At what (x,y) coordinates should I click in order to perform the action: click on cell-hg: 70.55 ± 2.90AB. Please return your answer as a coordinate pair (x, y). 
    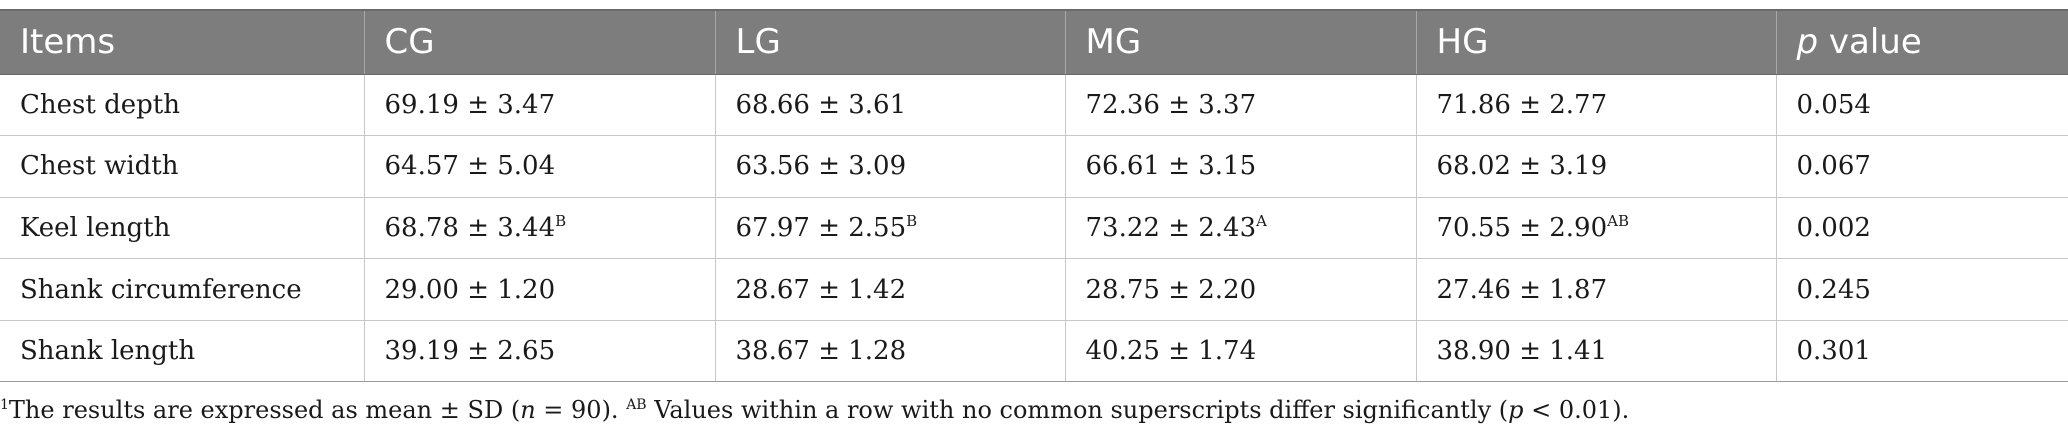
    Looking at the image, I should click on (1596, 228).